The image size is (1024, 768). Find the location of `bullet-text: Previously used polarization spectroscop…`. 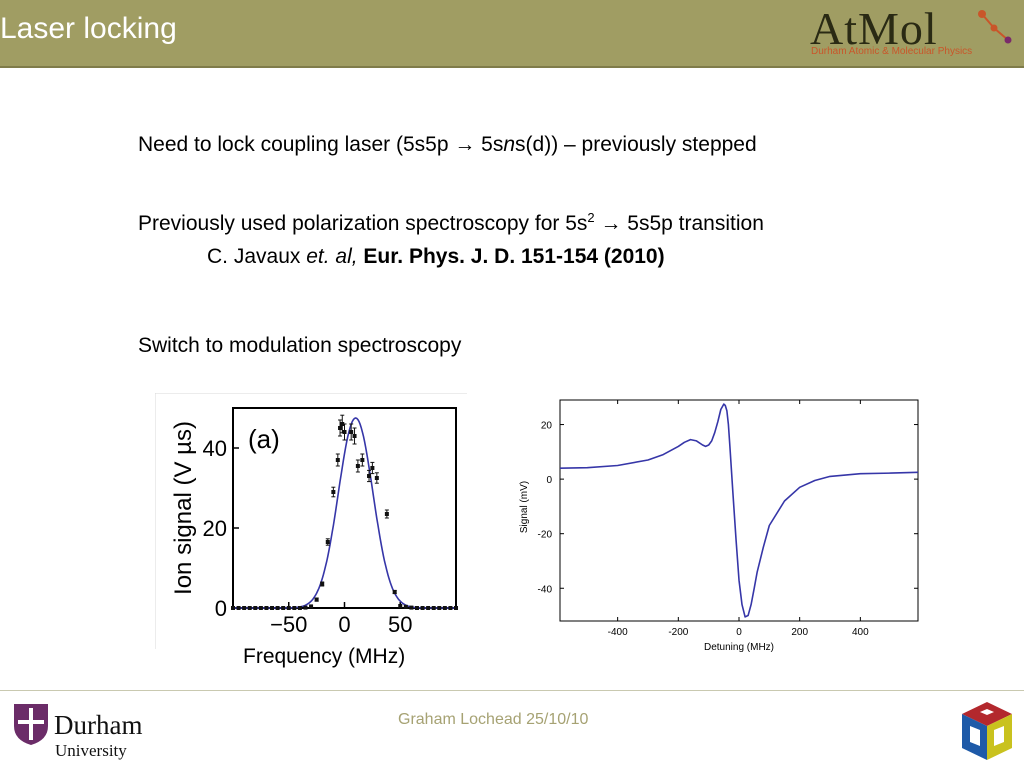

bullet-text: Previously used polarization spectroscop… is located at coordinates (363, 223).